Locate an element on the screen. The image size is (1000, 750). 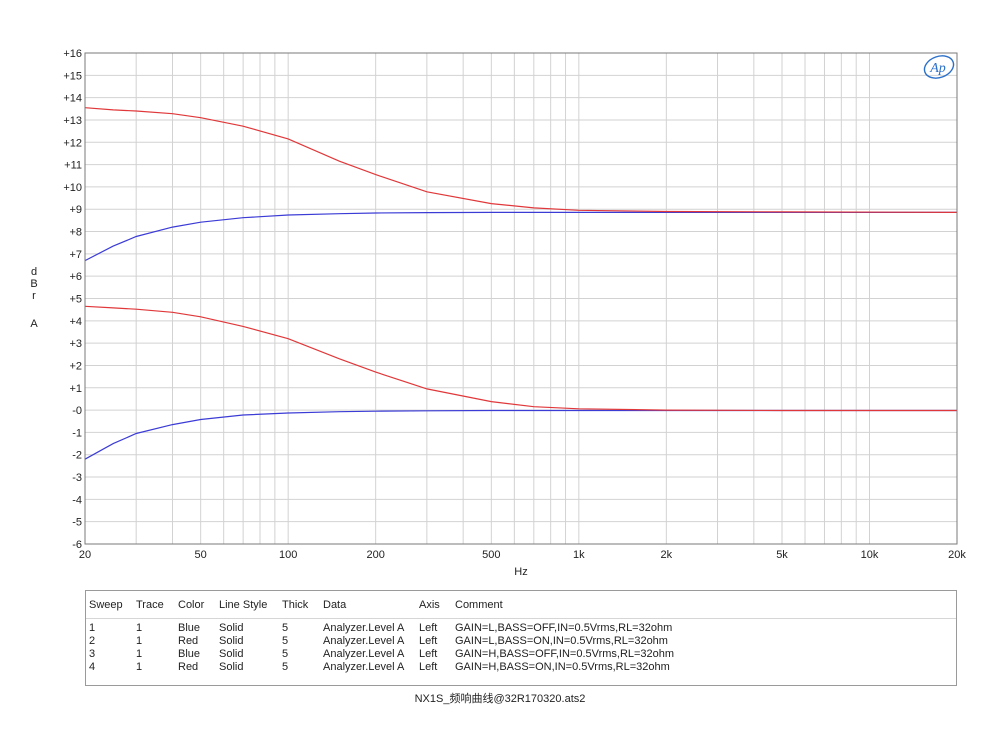
y-tick-label: -2 is located at coordinates (77, 456).